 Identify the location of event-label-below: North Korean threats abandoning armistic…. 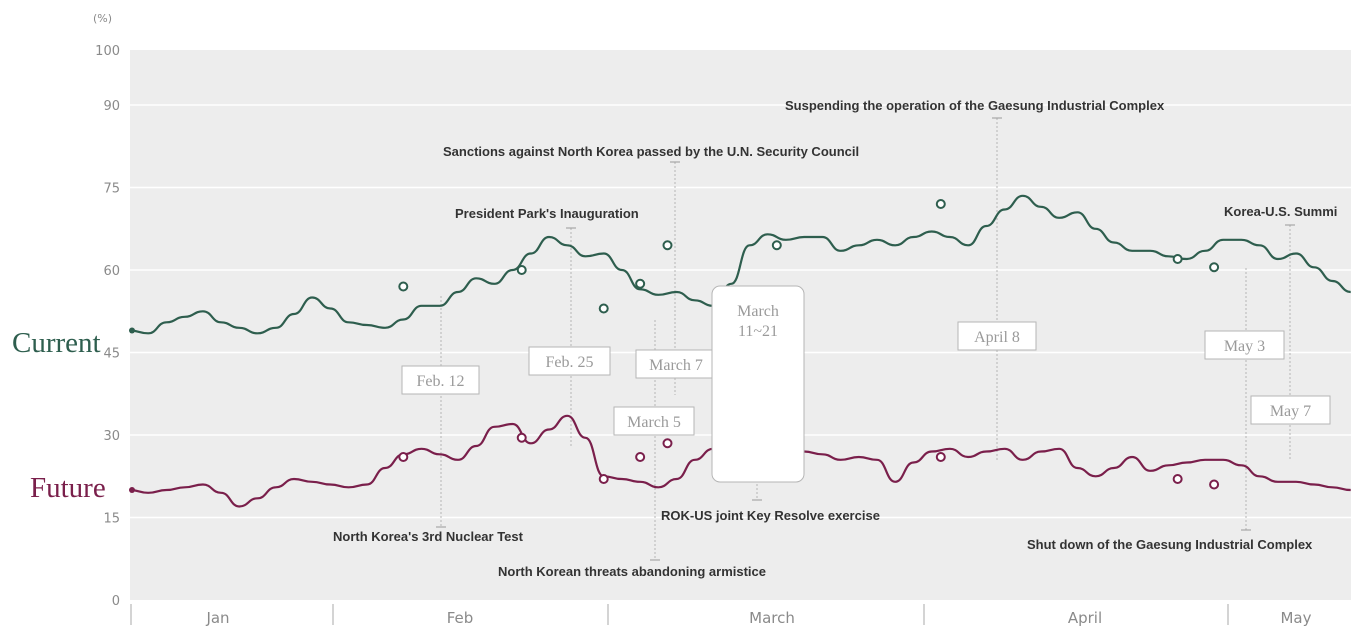
(632, 571).